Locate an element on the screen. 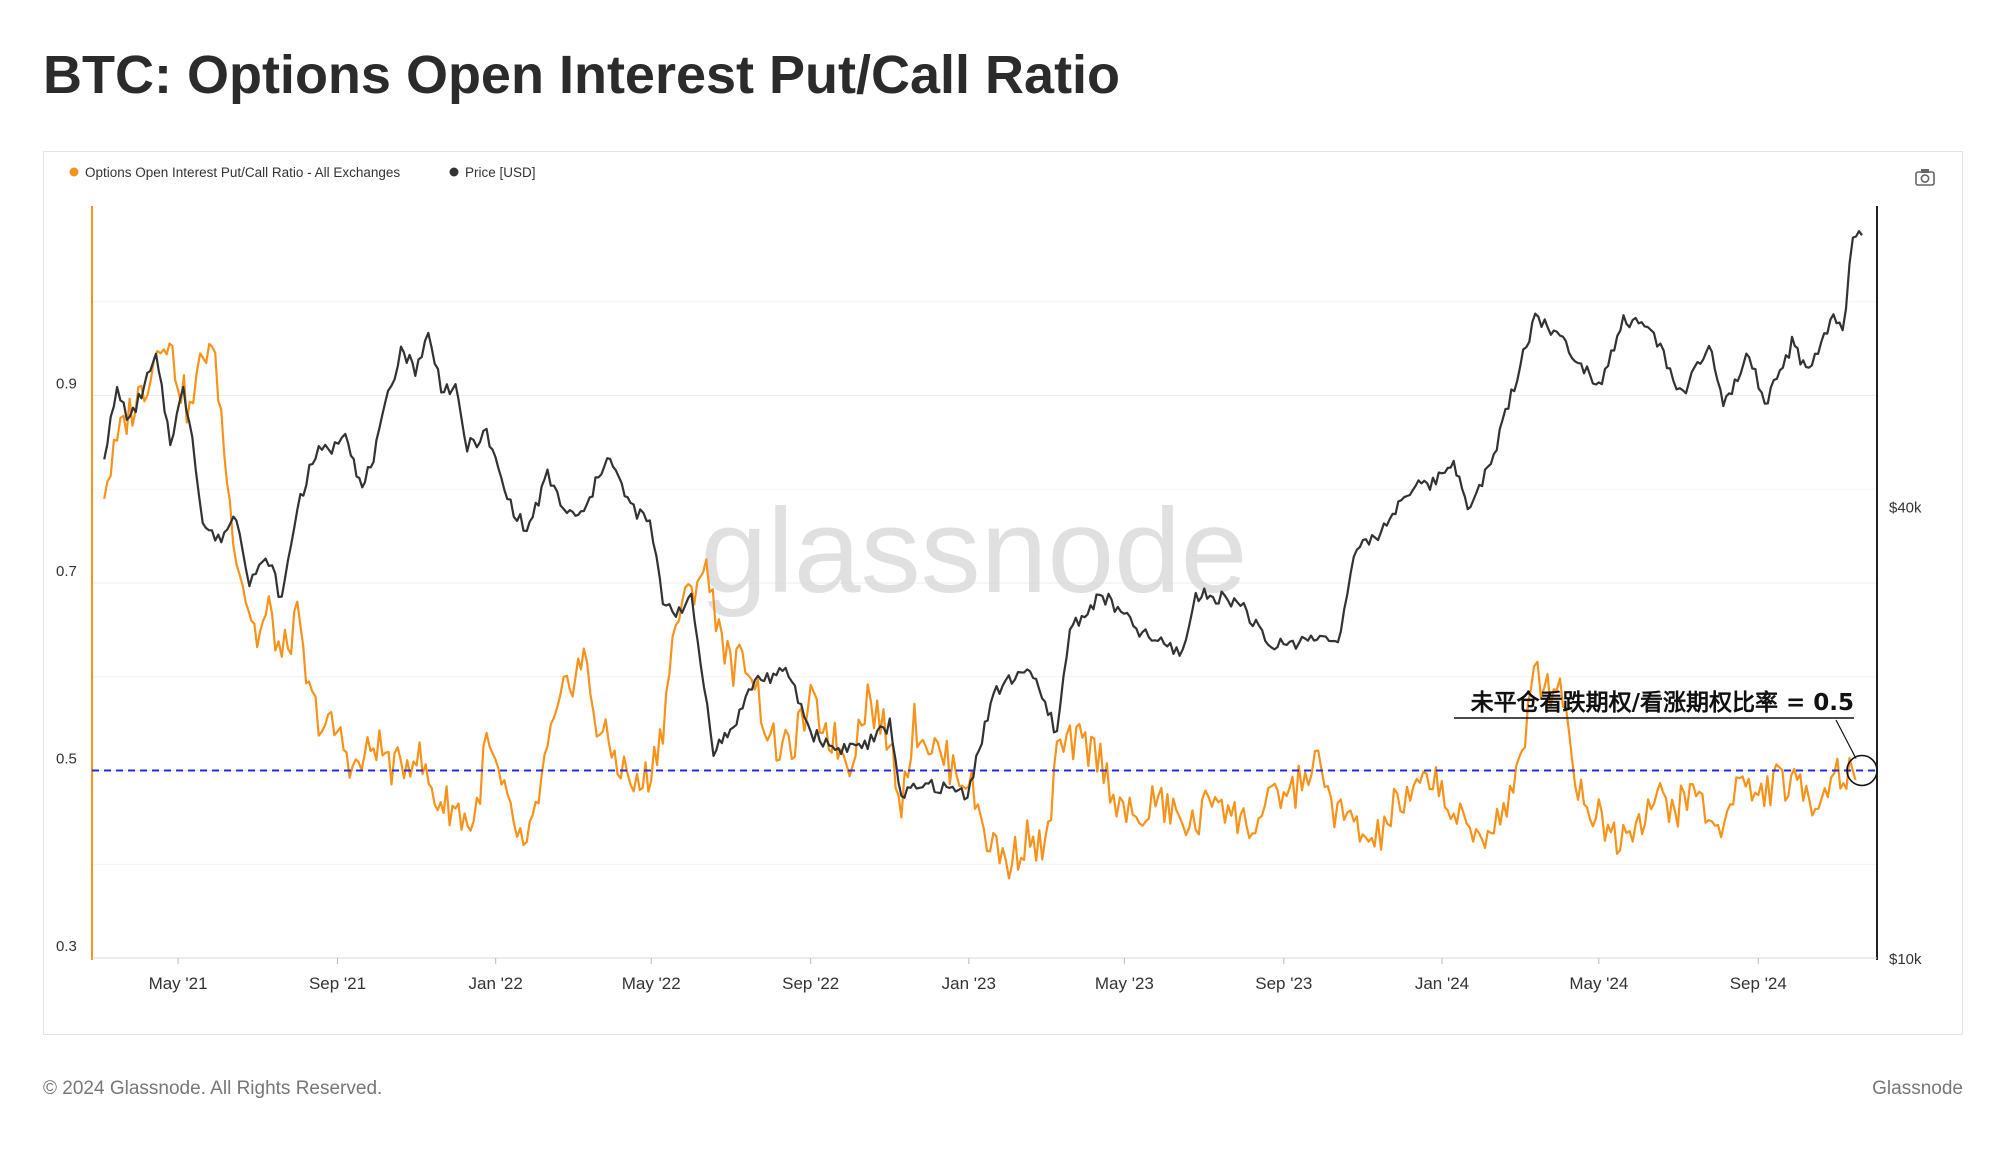 The height and width of the screenshot is (1152, 2000). right-tick-label: $40k is located at coordinates (1905, 507).